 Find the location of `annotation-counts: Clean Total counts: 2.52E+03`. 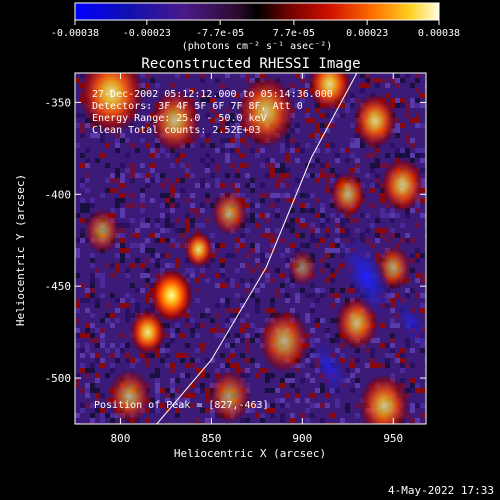

annotation-counts: Clean Total counts: 2.52E+03 is located at coordinates (176, 130).